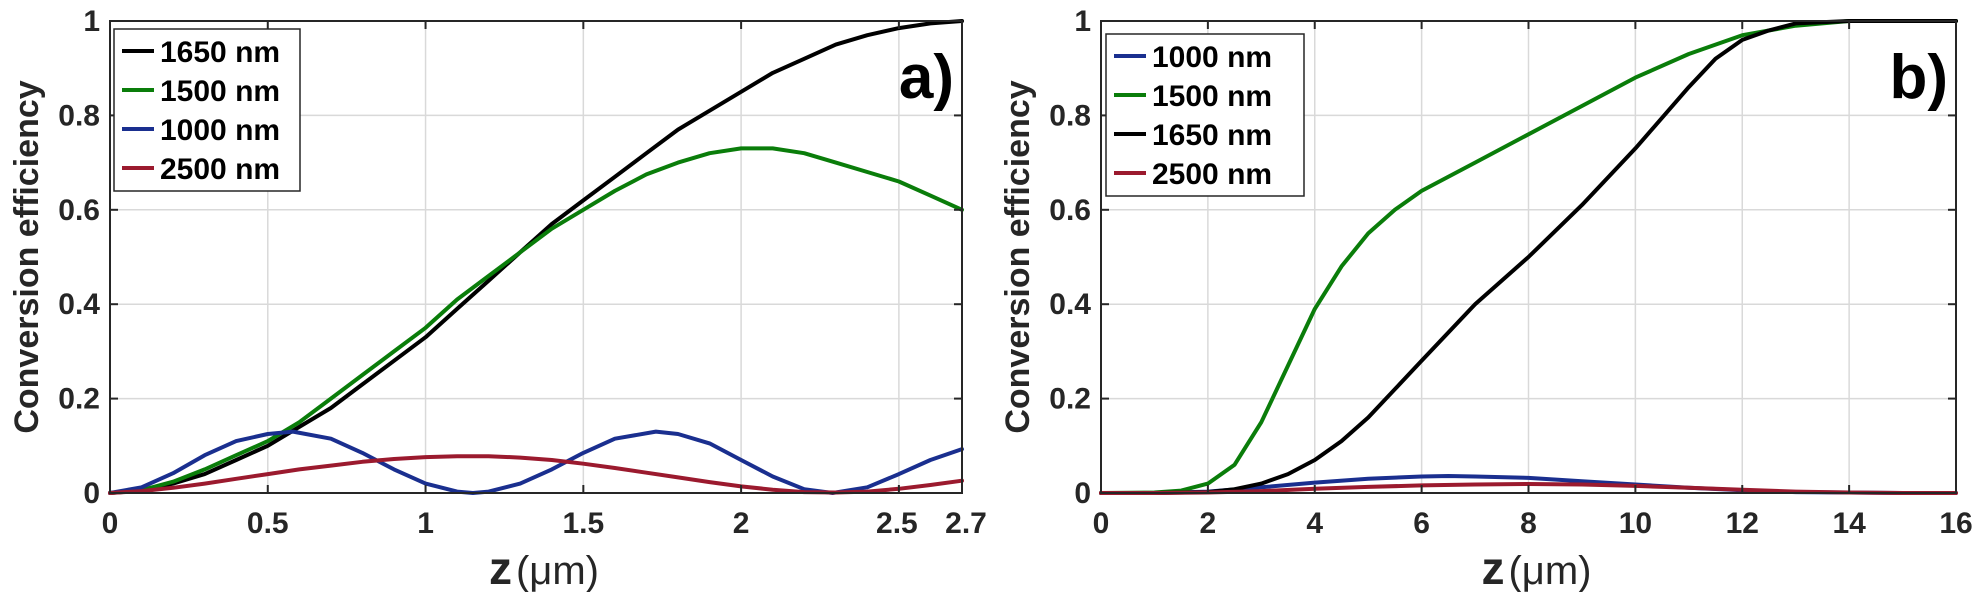 This screenshot has height=592, width=1986. What do you see at coordinates (966, 523) in the screenshot?
I see `x-tick-label: 2.7` at bounding box center [966, 523].